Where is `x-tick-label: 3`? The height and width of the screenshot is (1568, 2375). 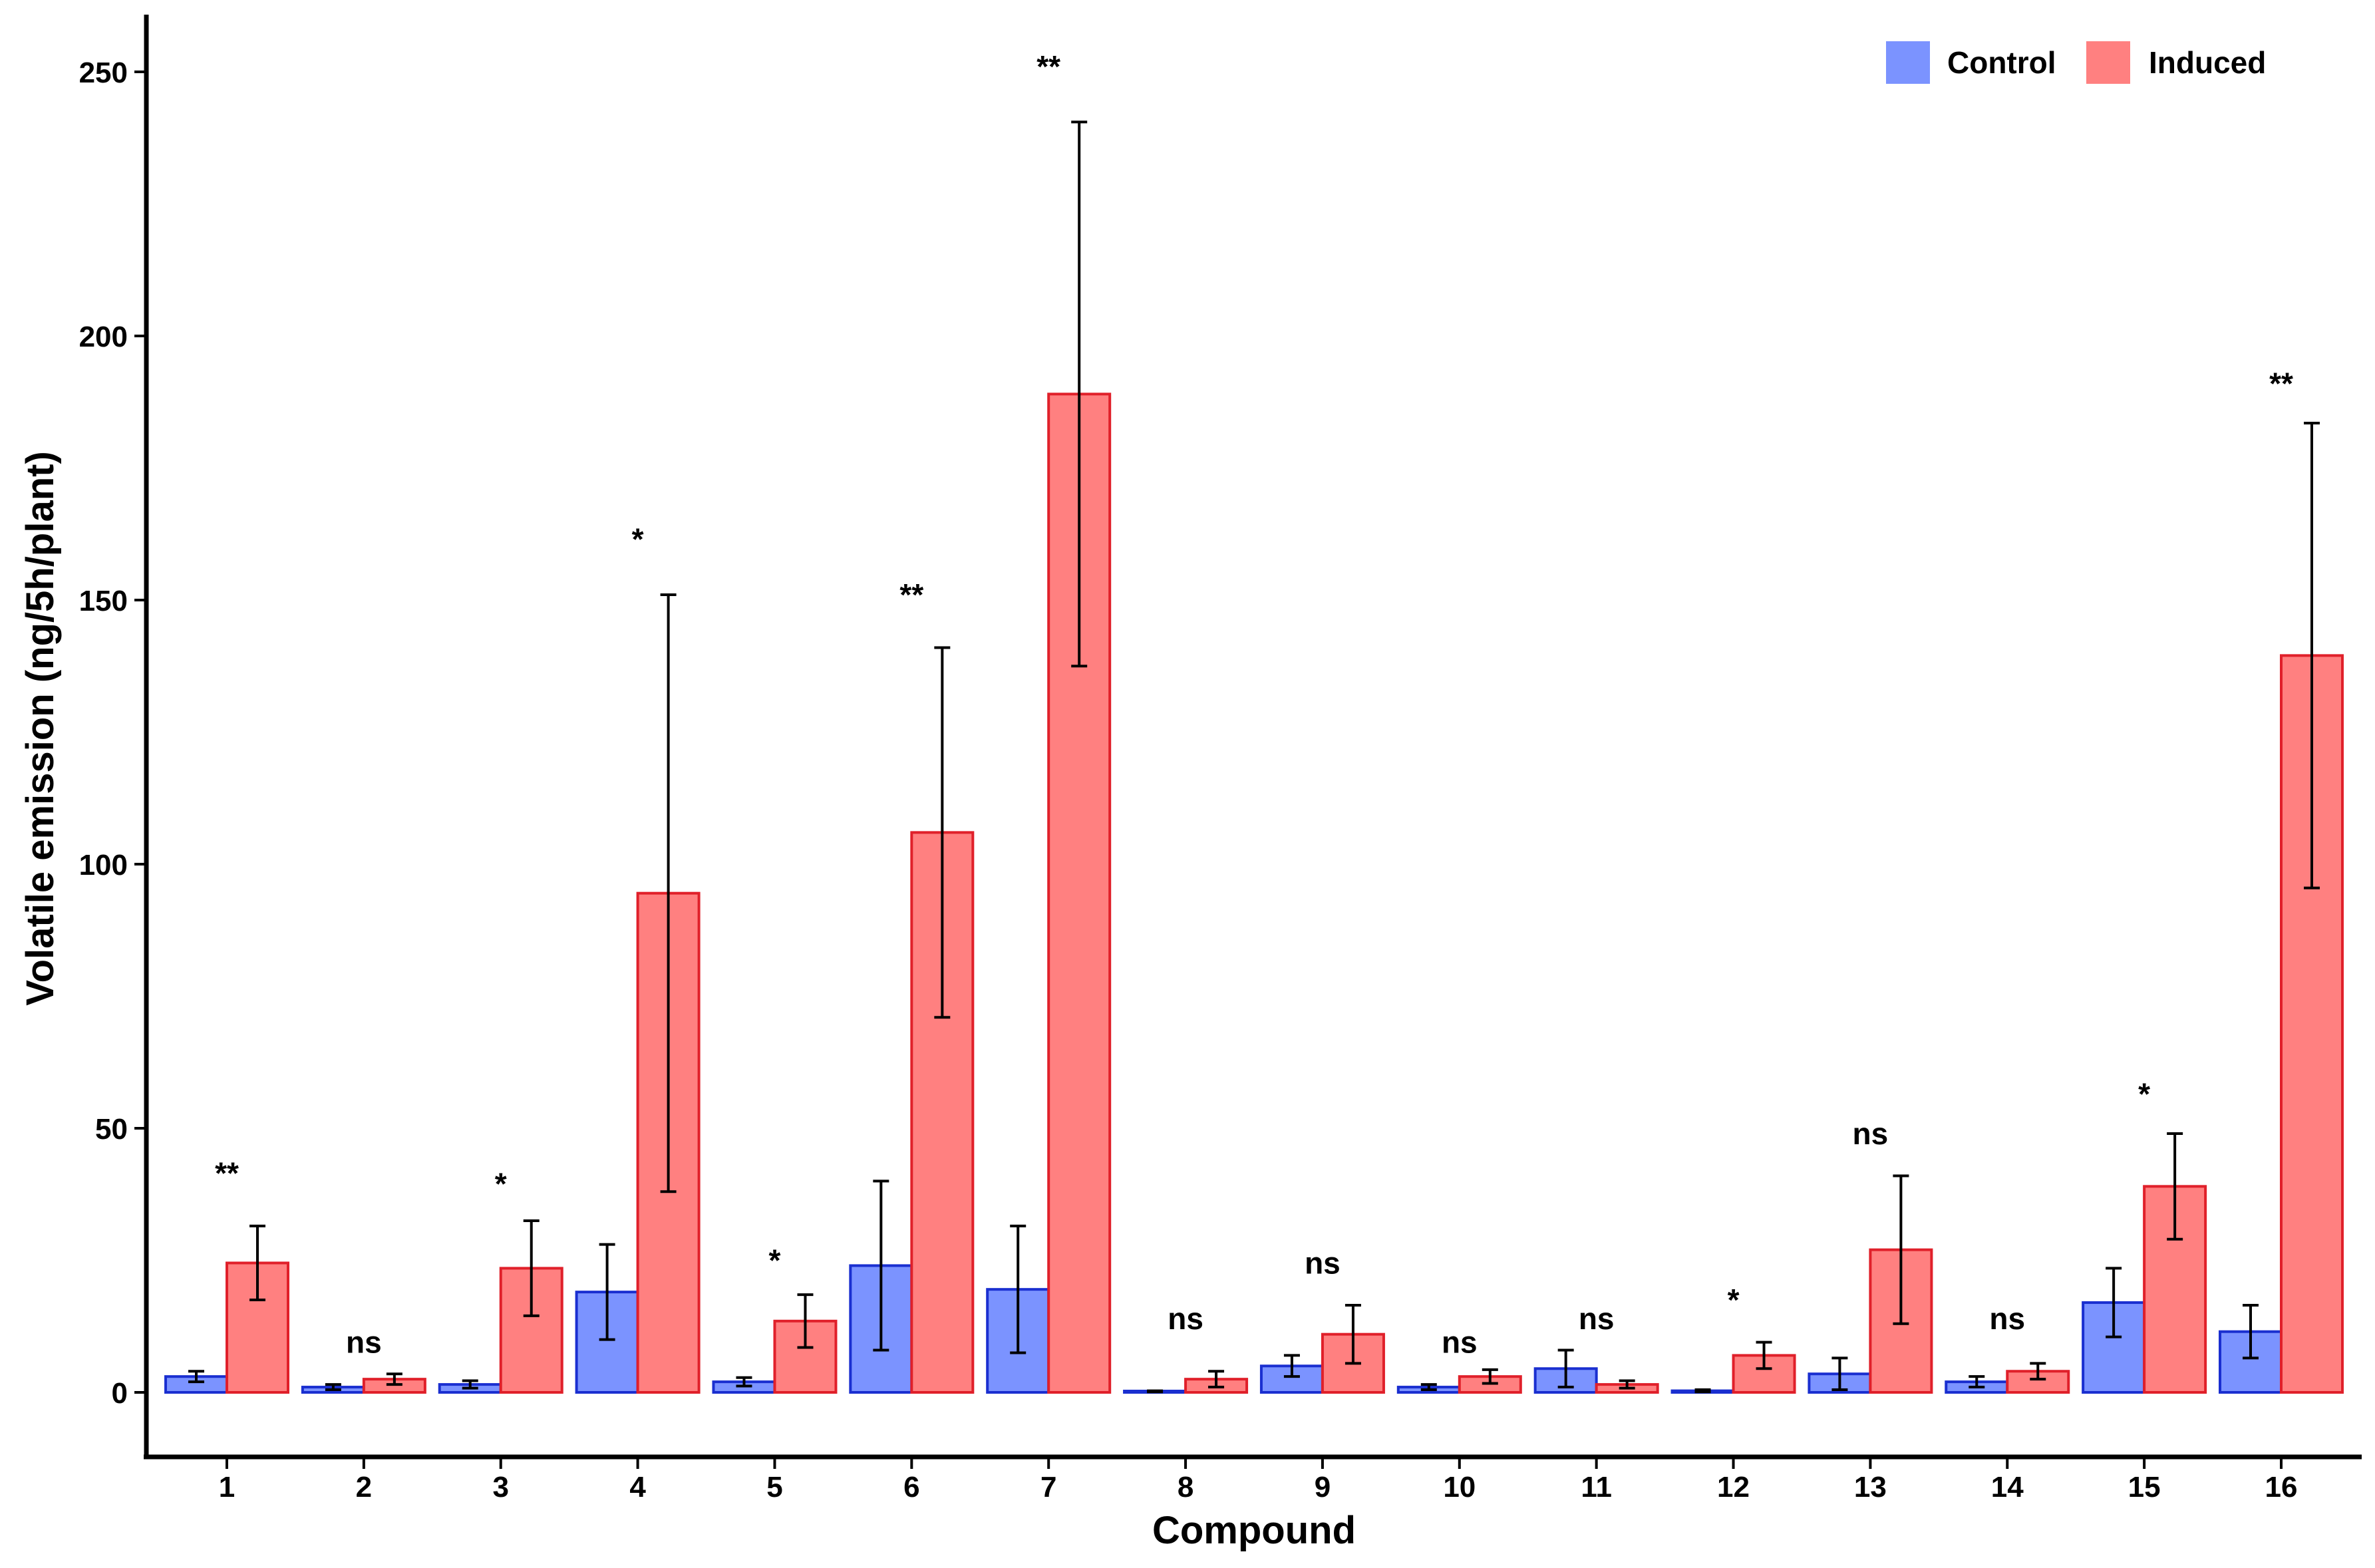
x-tick-label: 3 is located at coordinates (500, 1487).